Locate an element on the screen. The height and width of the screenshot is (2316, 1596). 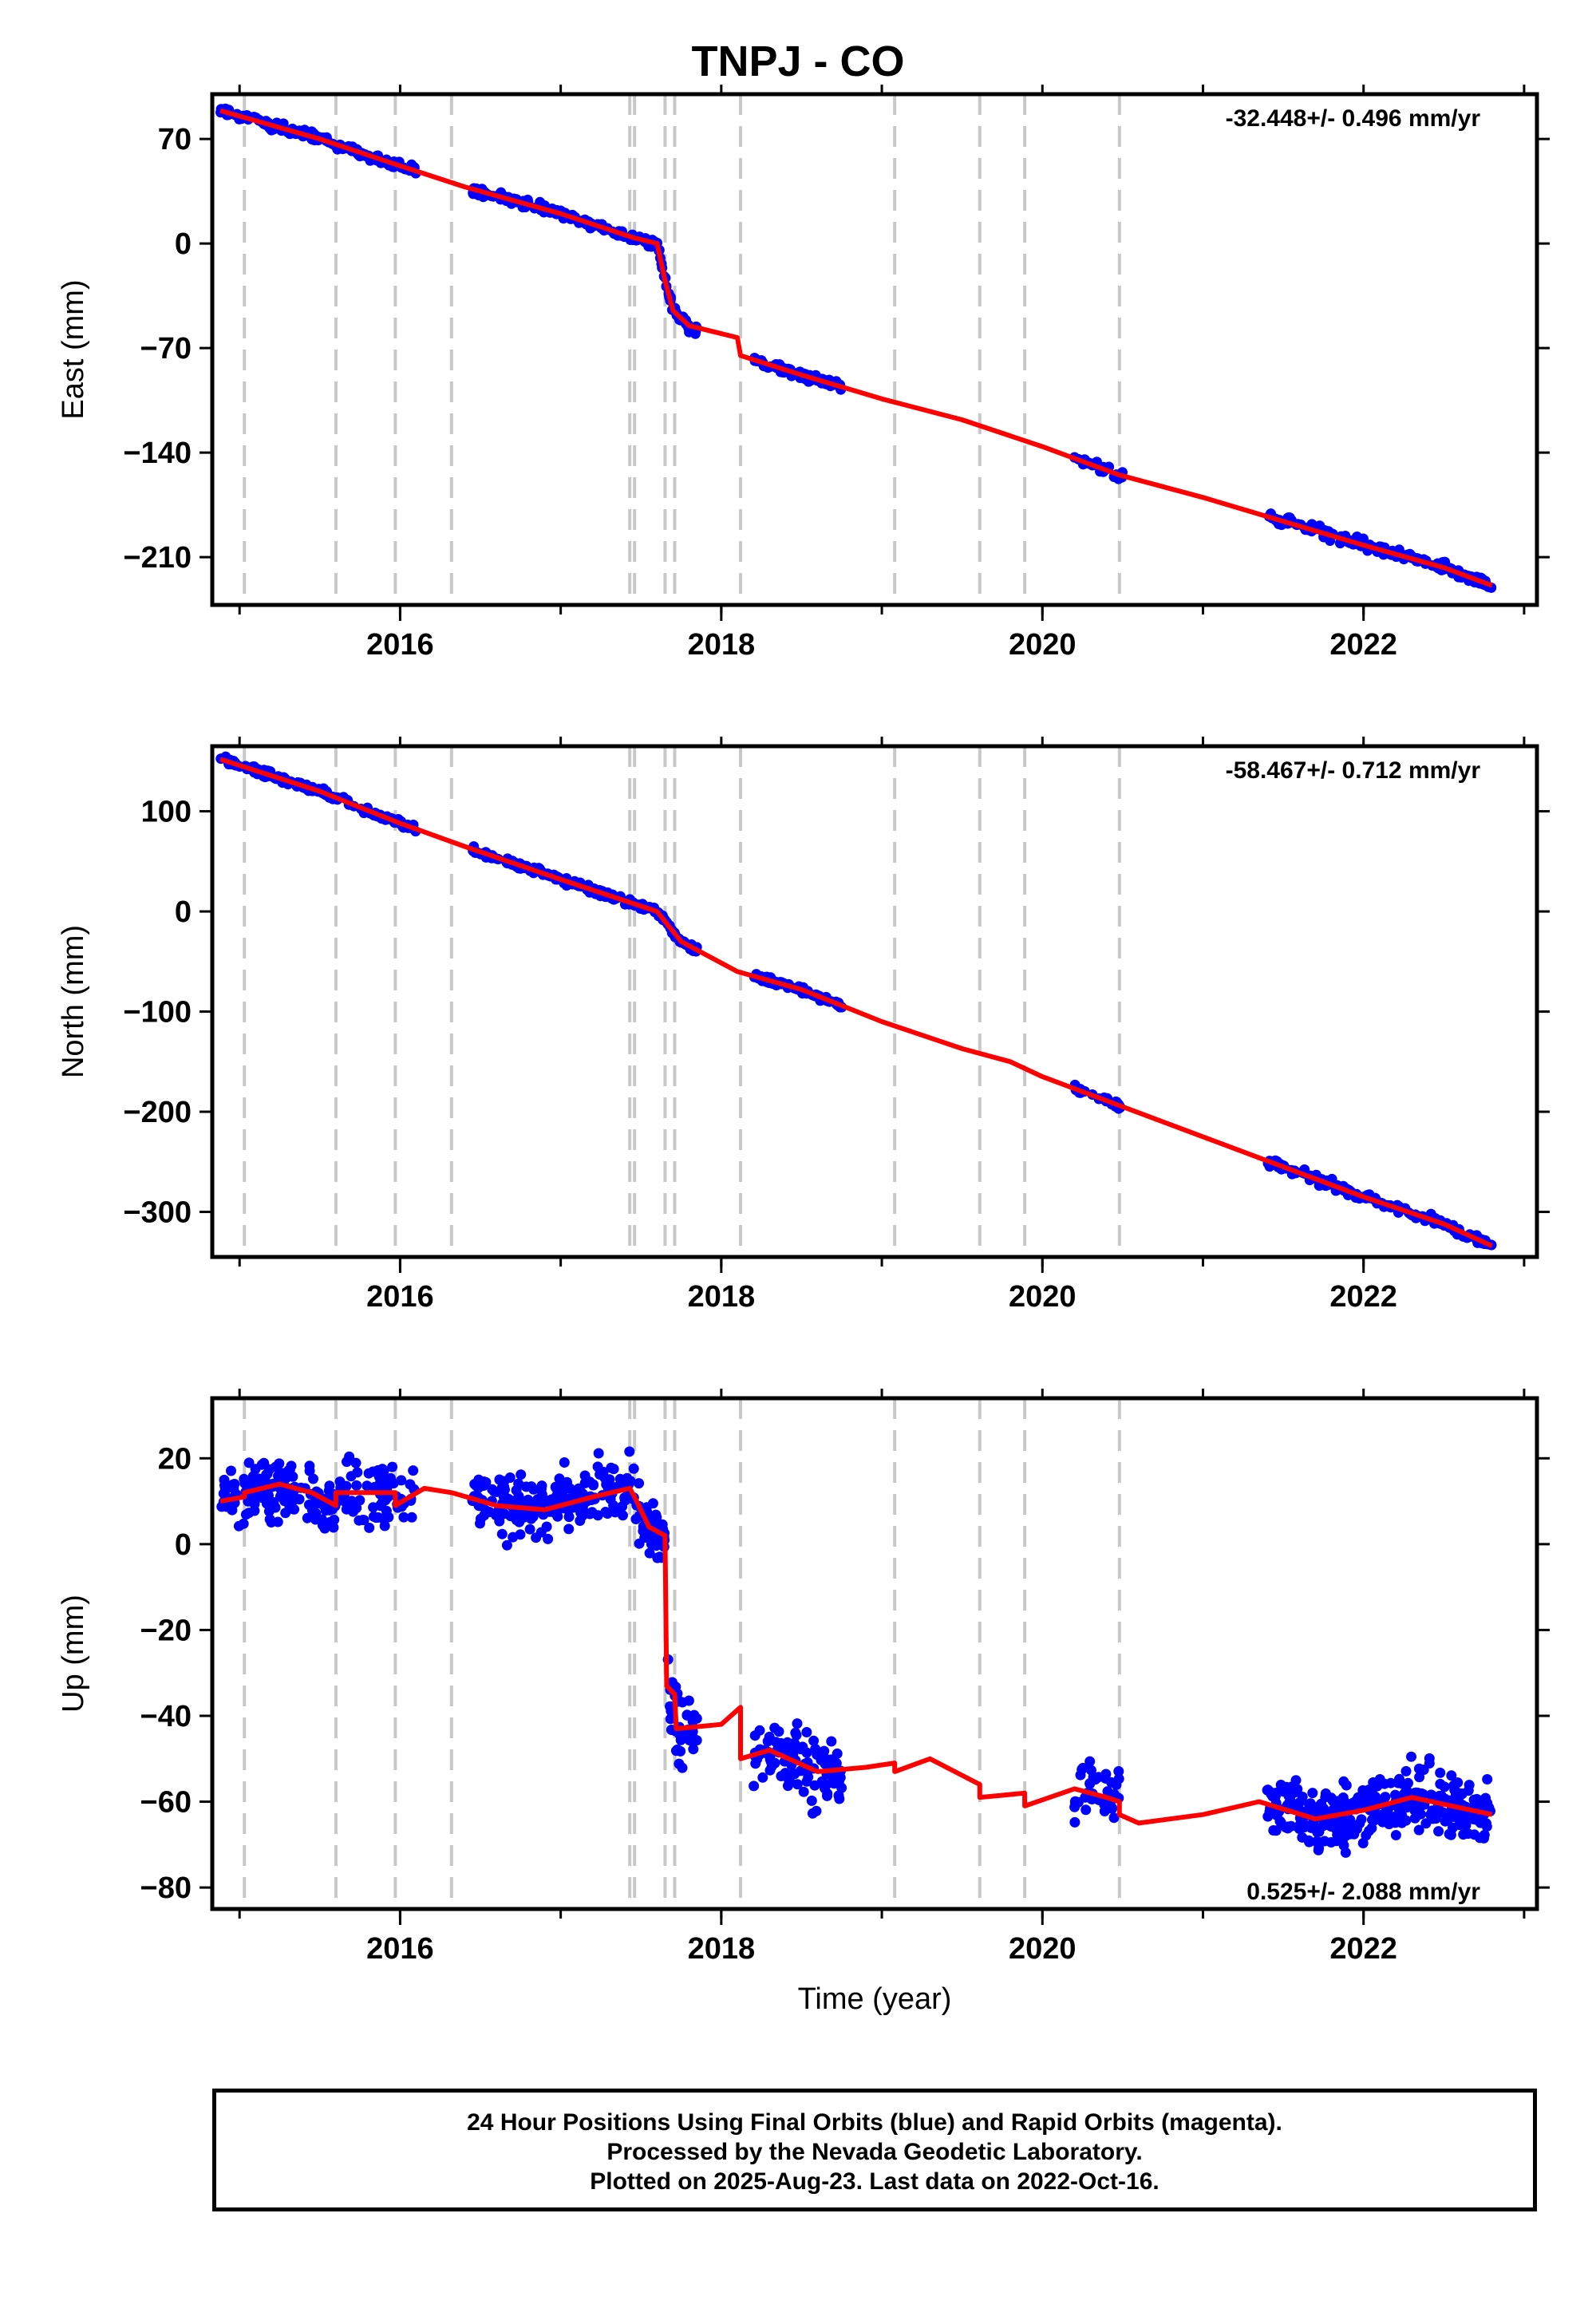
y-axis-label: Up (mm) is located at coordinates (73, 1654).